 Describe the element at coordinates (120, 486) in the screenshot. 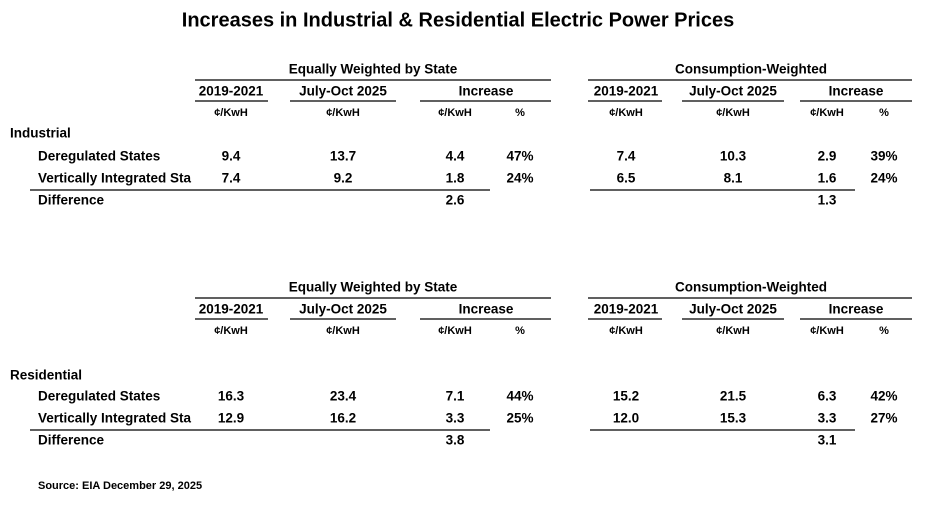

I see `source: Source: EIA December 29, 2025` at that location.